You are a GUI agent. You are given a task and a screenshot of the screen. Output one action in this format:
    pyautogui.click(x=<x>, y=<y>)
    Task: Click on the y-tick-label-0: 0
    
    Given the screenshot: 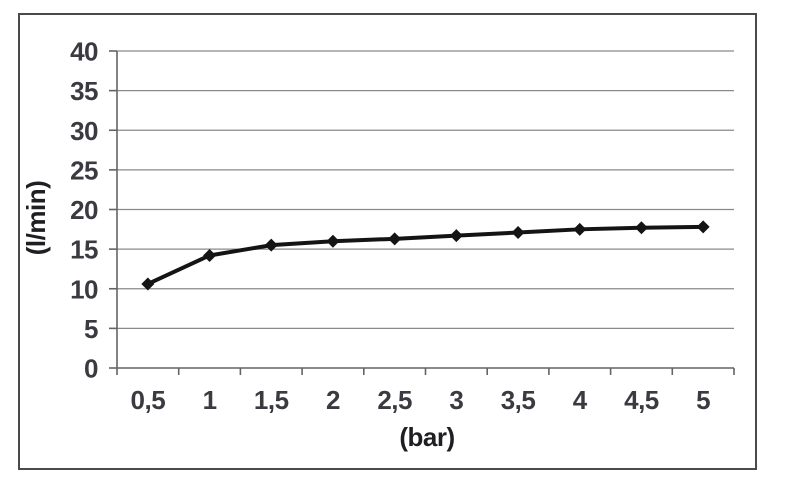 What is the action you would take?
    pyautogui.click(x=91, y=369)
    